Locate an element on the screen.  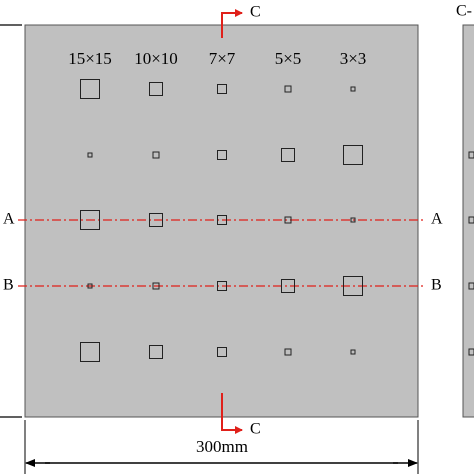
column-label: 10×10 is located at coordinates (156, 58).